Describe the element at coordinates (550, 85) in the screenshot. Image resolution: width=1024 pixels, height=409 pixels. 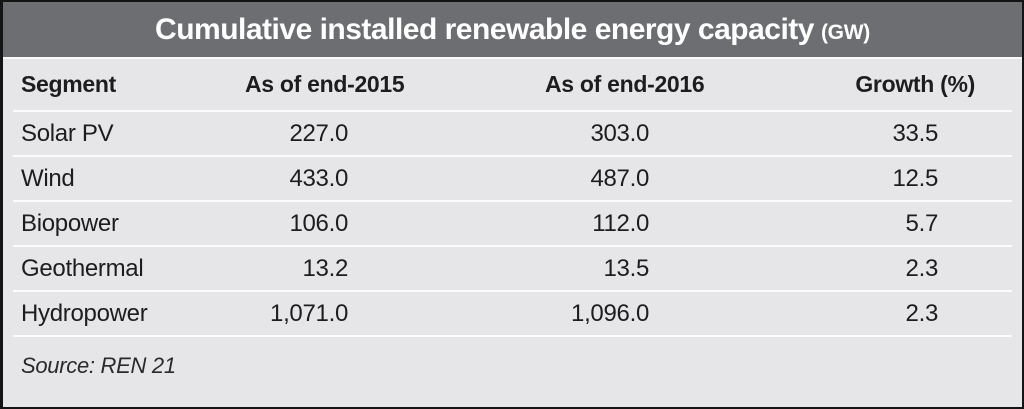
I see `col-header-end2016: As of end-2016` at that location.